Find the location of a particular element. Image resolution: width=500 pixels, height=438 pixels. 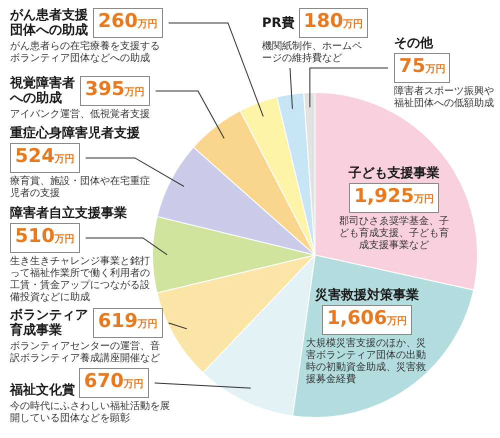

text: 機関紙制作、ホームページの維持費など is located at coordinates (312, 53).